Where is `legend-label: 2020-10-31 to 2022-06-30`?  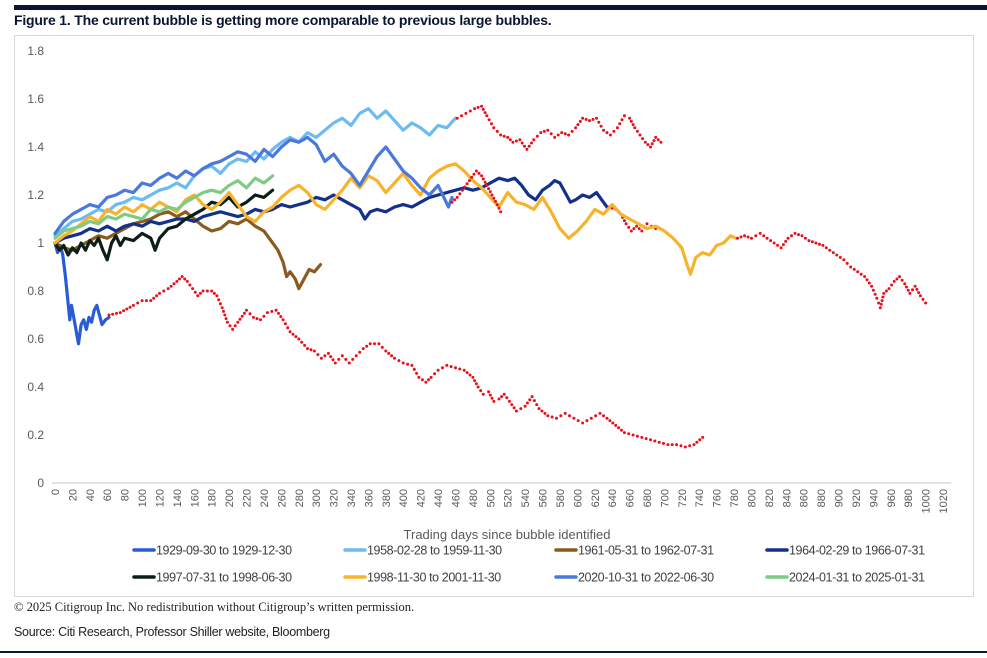 legend-label: 2020-10-31 to 2022-06-30 is located at coordinates (646, 578).